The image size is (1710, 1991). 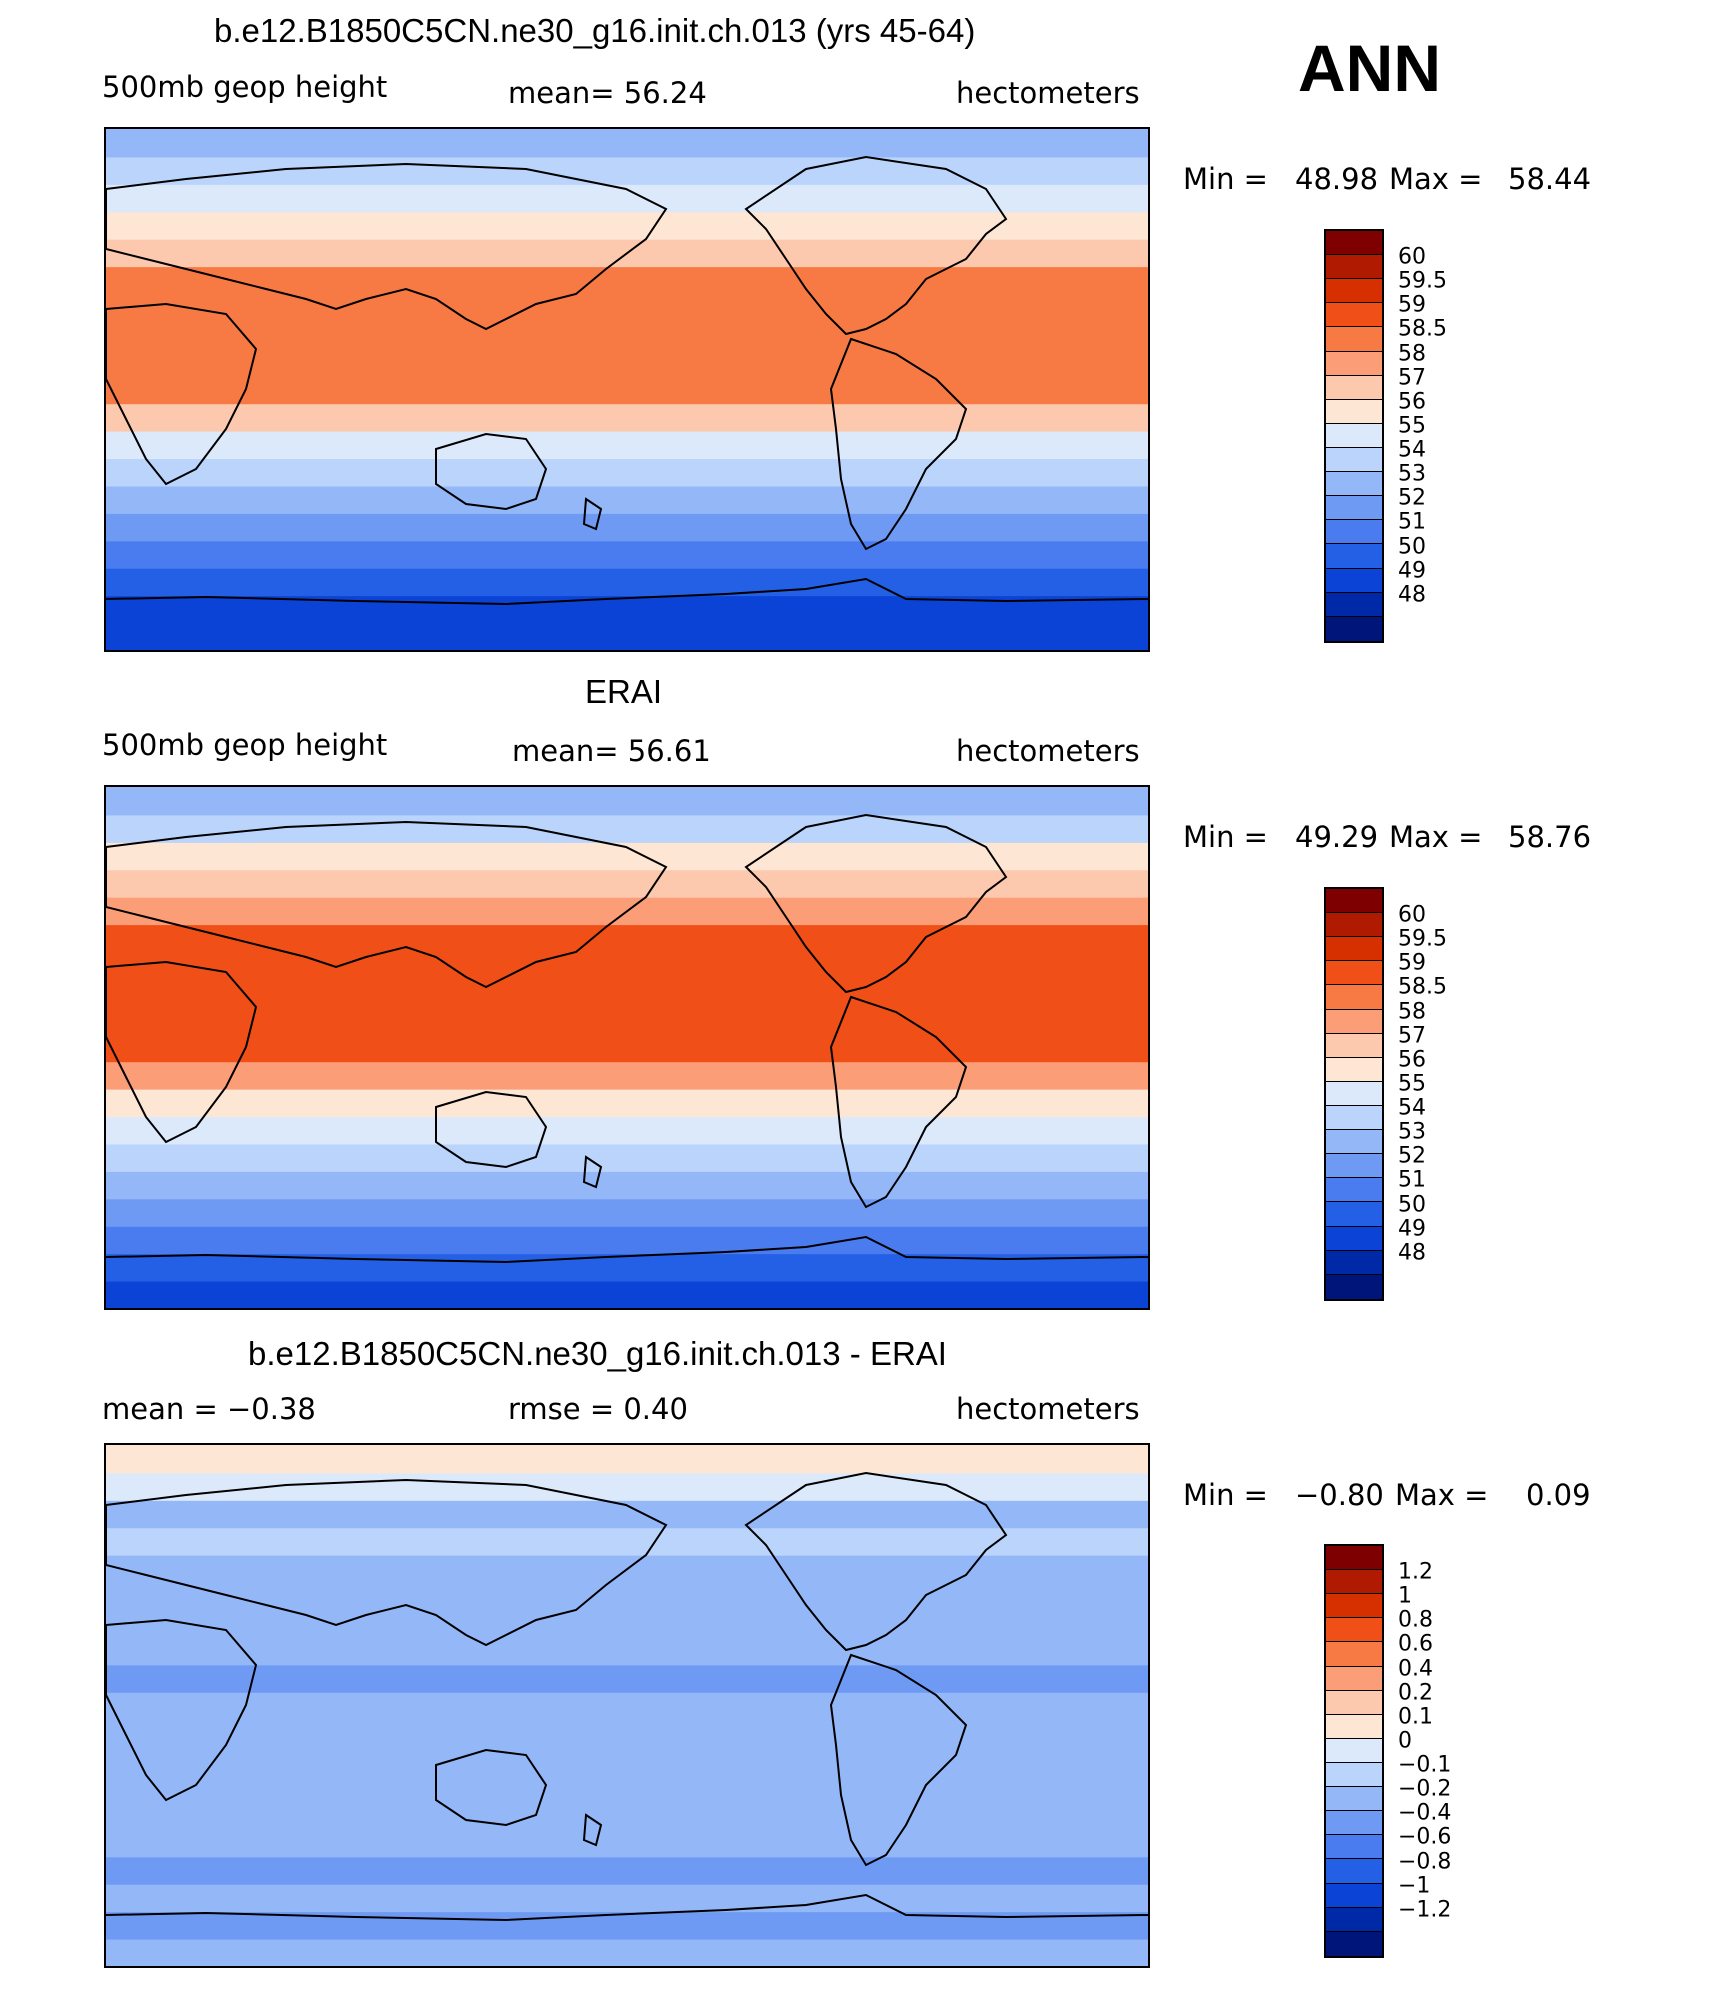 I want to click on colorbar-tick-label: −1.2, so click(x=1425, y=1910).